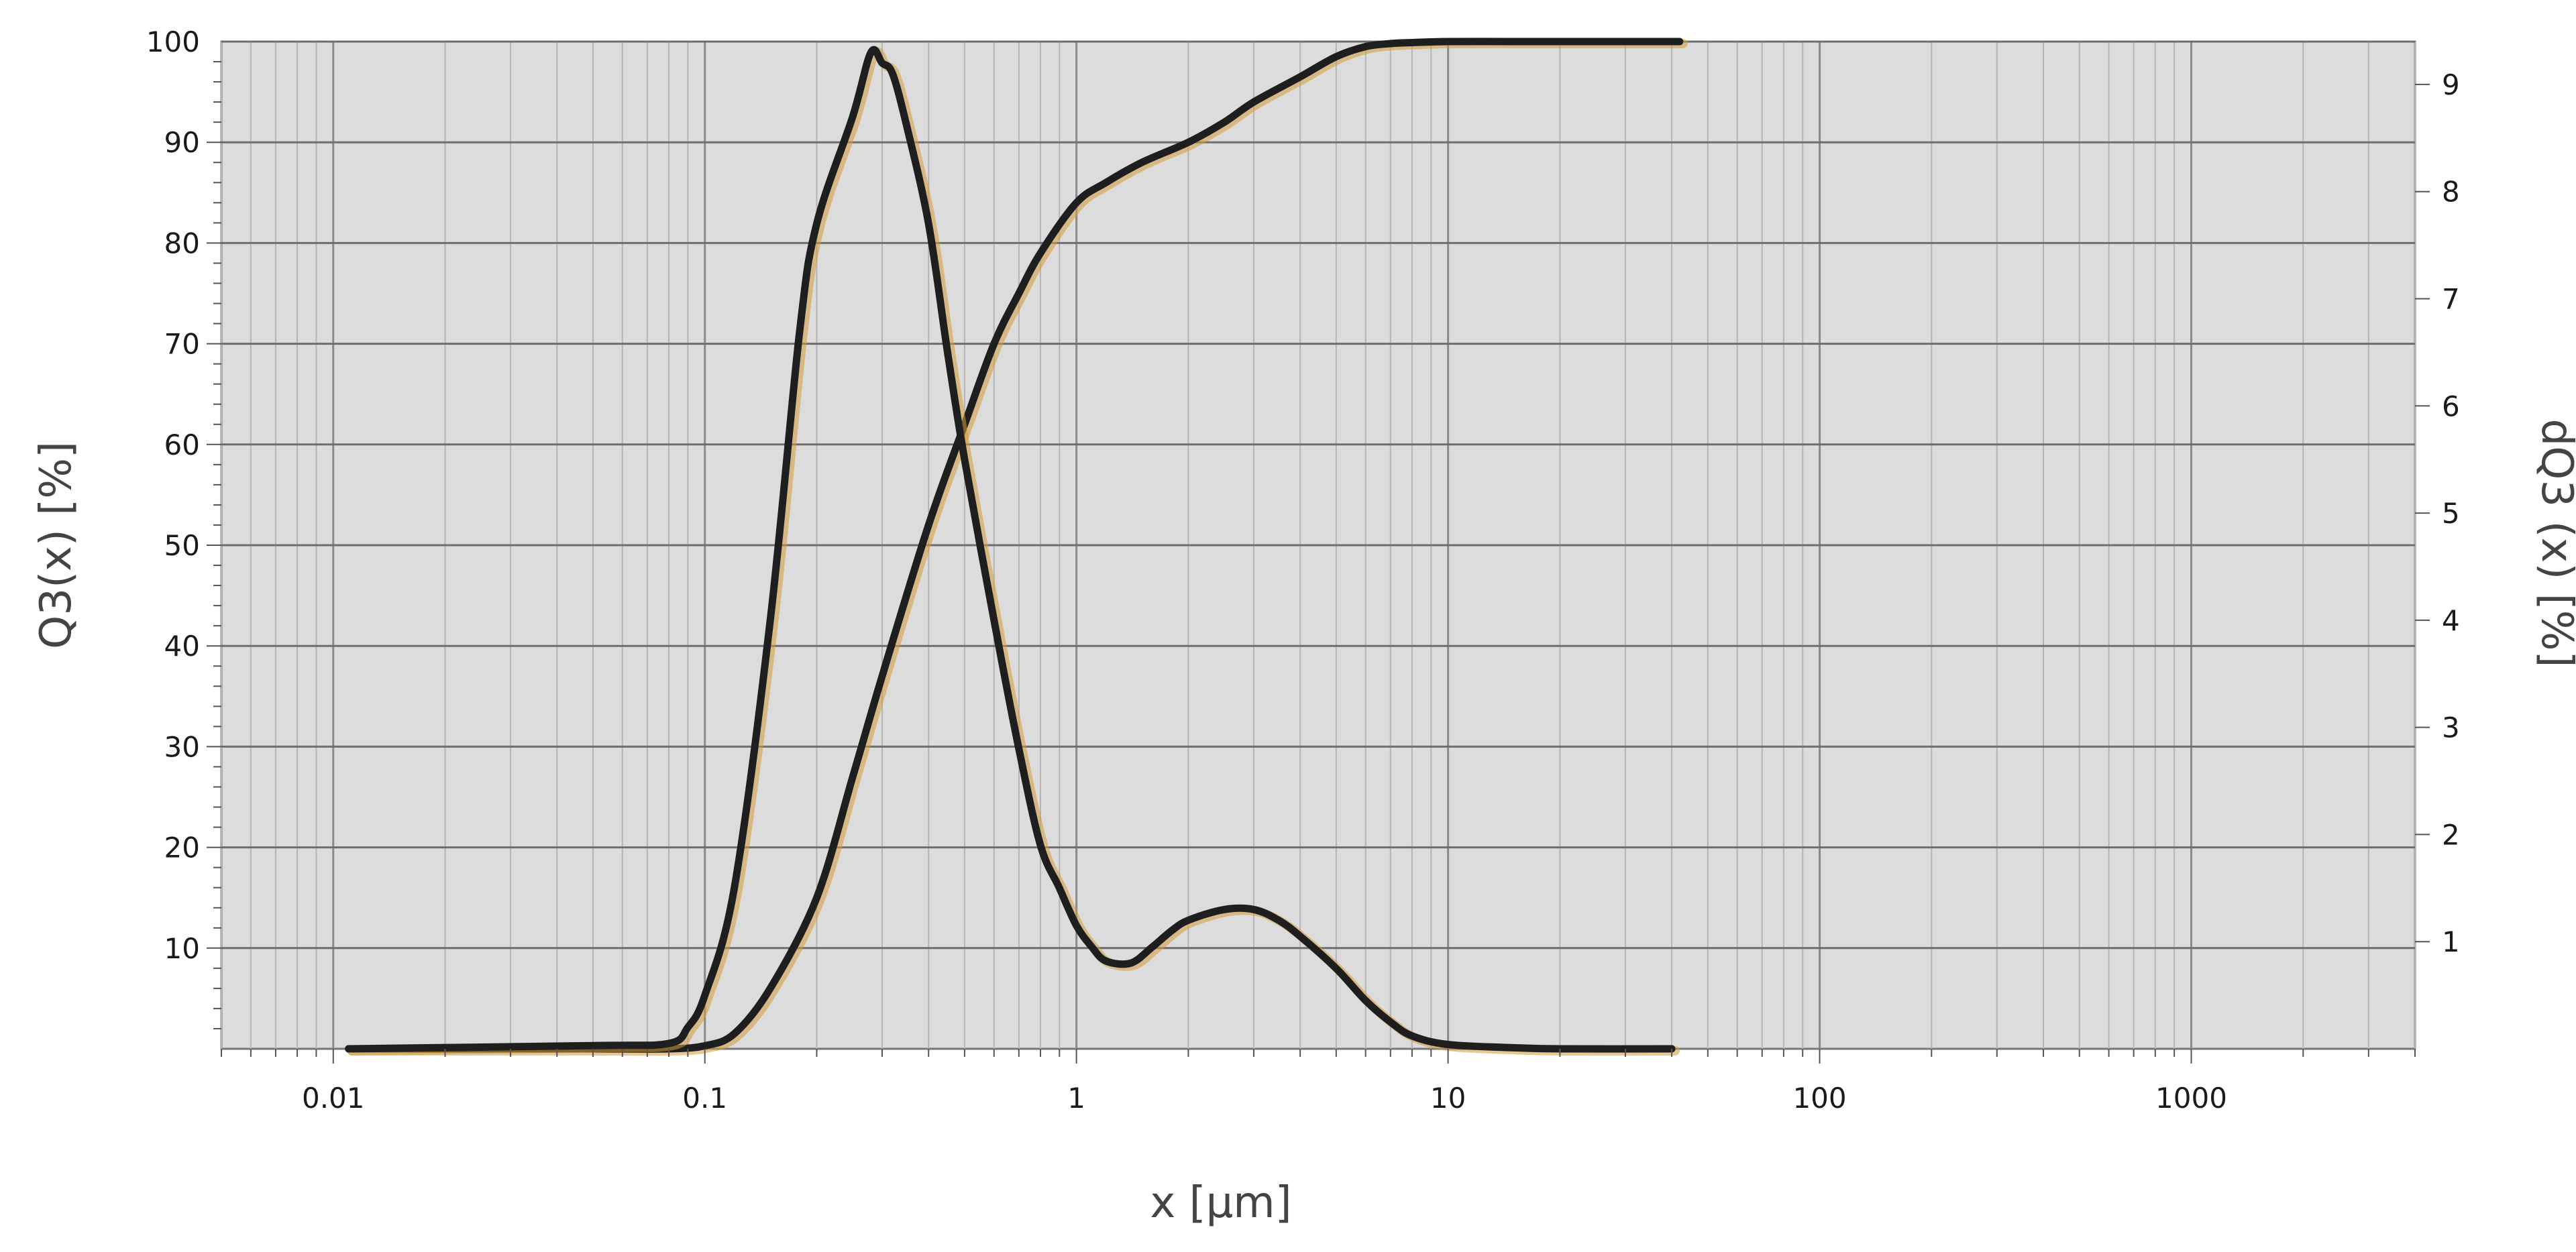 The image size is (2576, 1252). I want to click on y2-tick-label: 7, so click(2451, 298).